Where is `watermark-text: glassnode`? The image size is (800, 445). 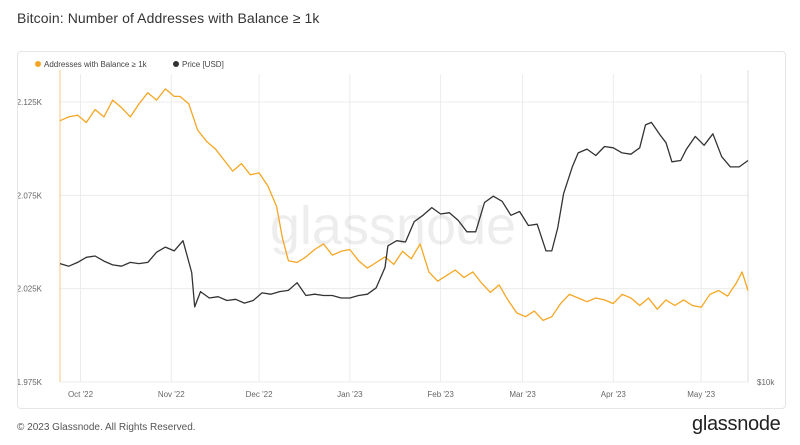
watermark-text: glassnode is located at coordinates (393, 226).